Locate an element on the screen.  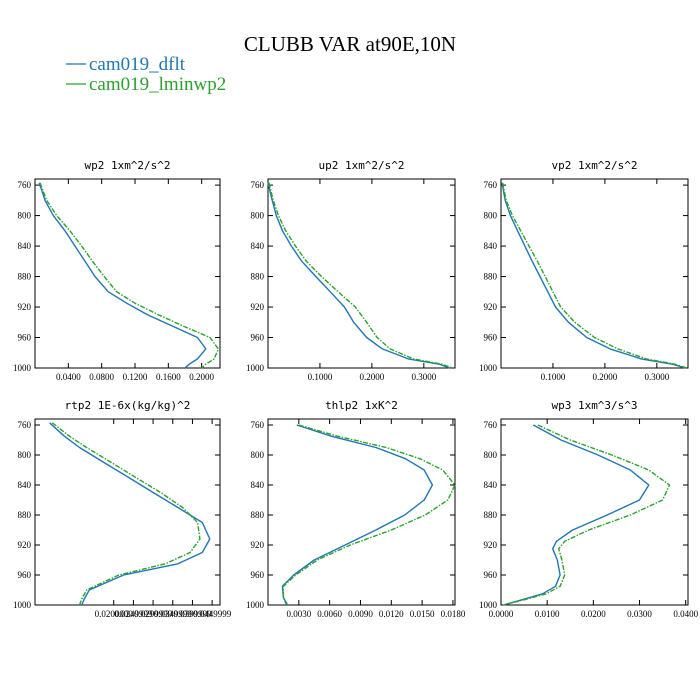
x-tick-label: 0.0030 is located at coordinates (298, 614).